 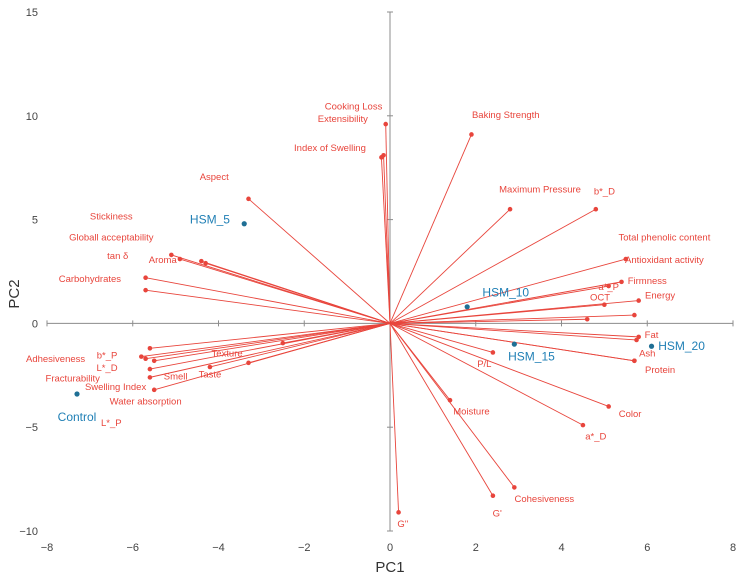 What do you see at coordinates (32, 13) in the screenshot?
I see `y-tick-label: 15` at bounding box center [32, 13].